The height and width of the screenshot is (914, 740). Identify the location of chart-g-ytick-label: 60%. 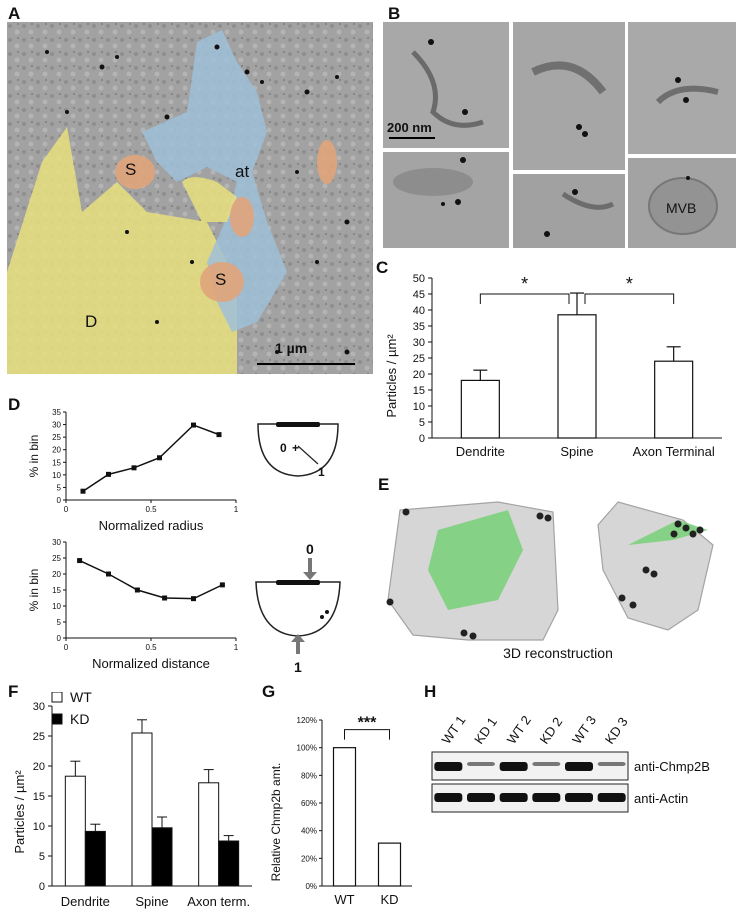
(309, 803).